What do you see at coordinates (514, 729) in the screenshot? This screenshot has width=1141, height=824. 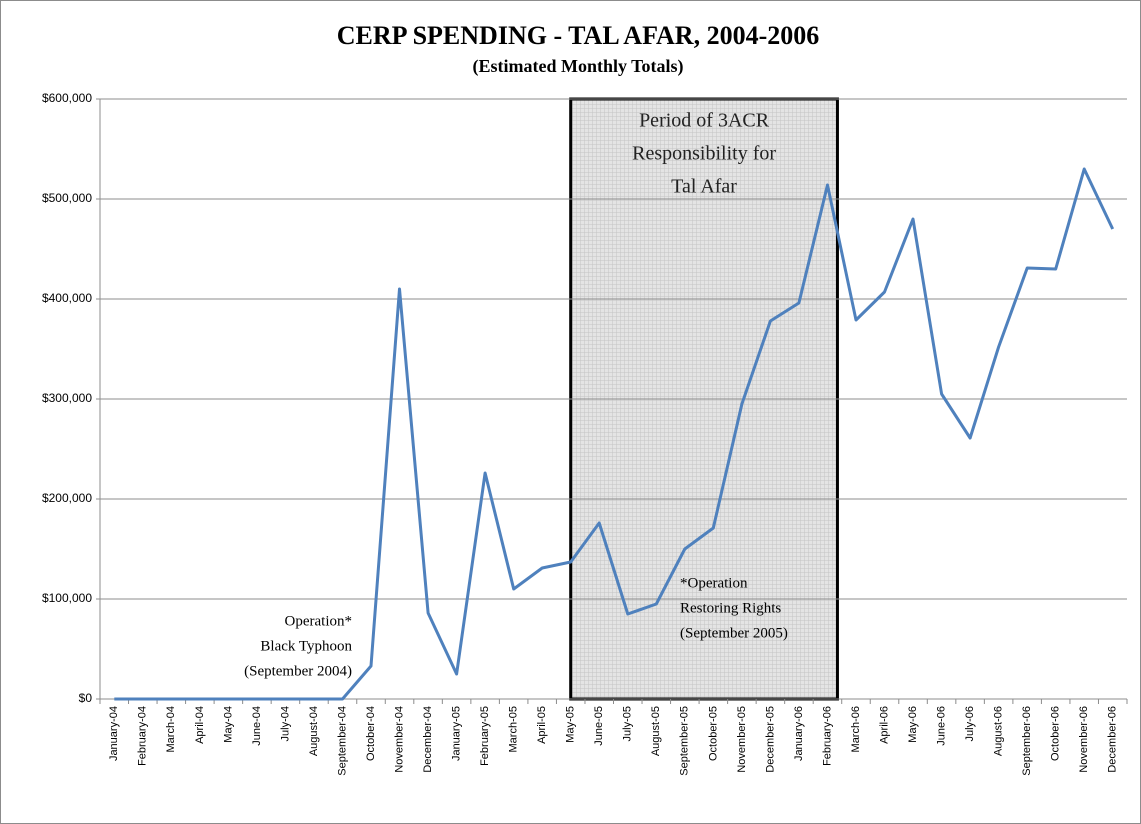 I see `x-tick-label: March-05` at bounding box center [514, 729].